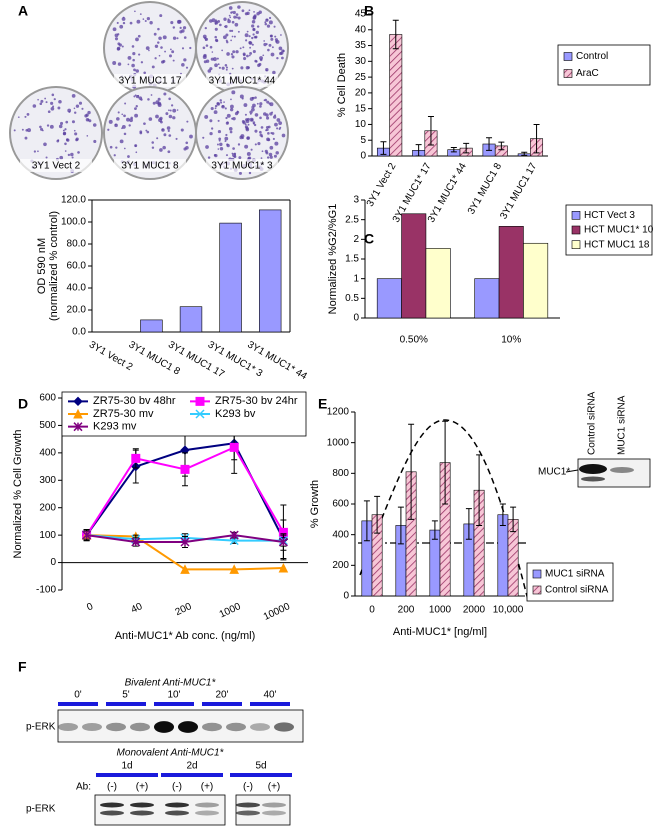 Image resolution: width=660 pixels, height=832 pixels. I want to click on treatment-label: (+), so click(207, 787).